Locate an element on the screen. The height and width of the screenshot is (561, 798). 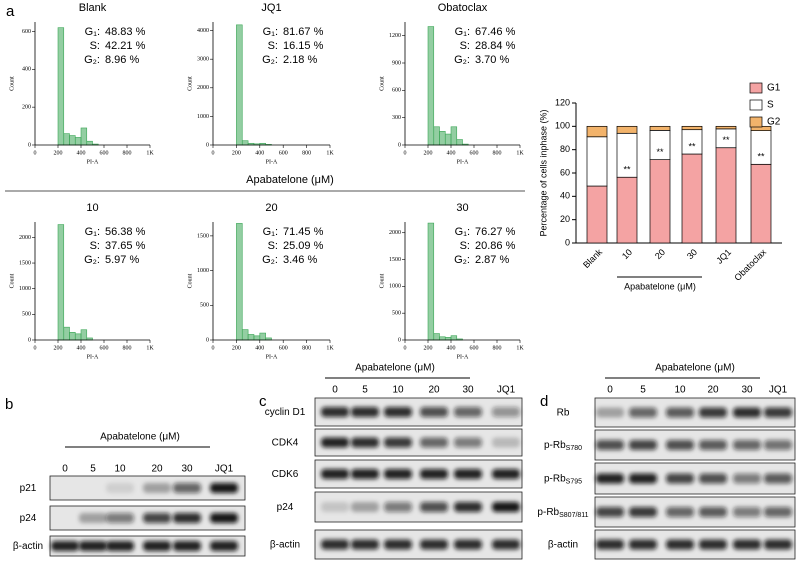
y-tick-label: 4000 is located at coordinates (203, 31).